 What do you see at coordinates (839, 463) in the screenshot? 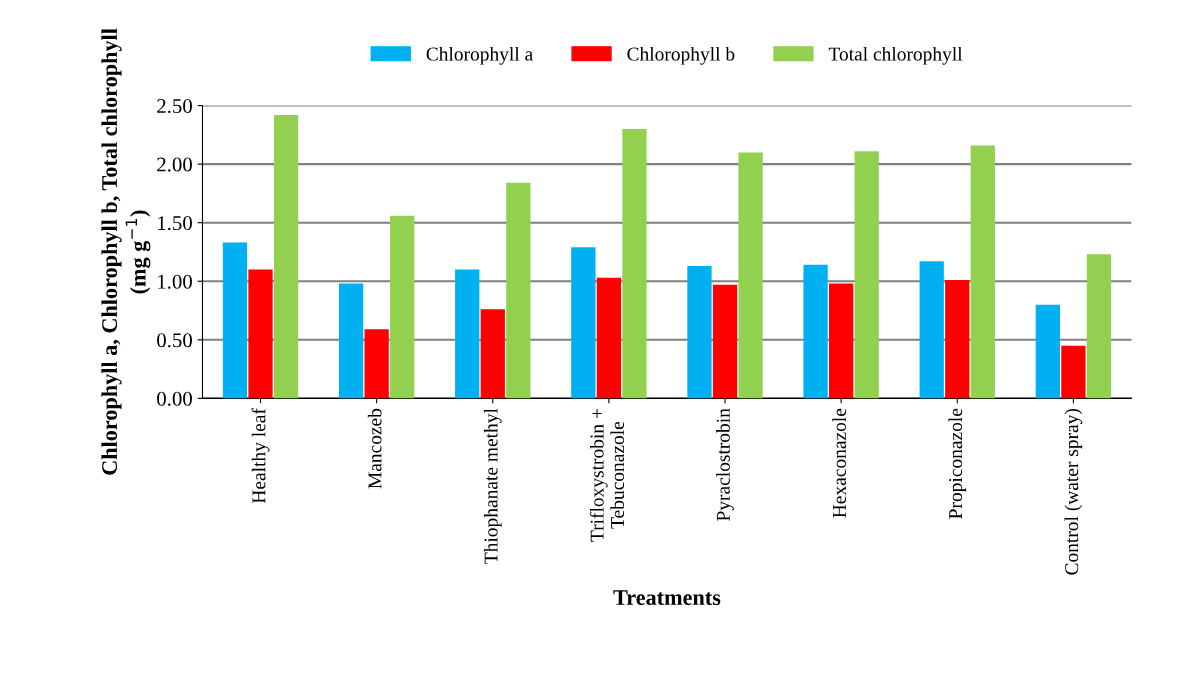
I see `x-tick-label: Hexaconazole` at bounding box center [839, 463].